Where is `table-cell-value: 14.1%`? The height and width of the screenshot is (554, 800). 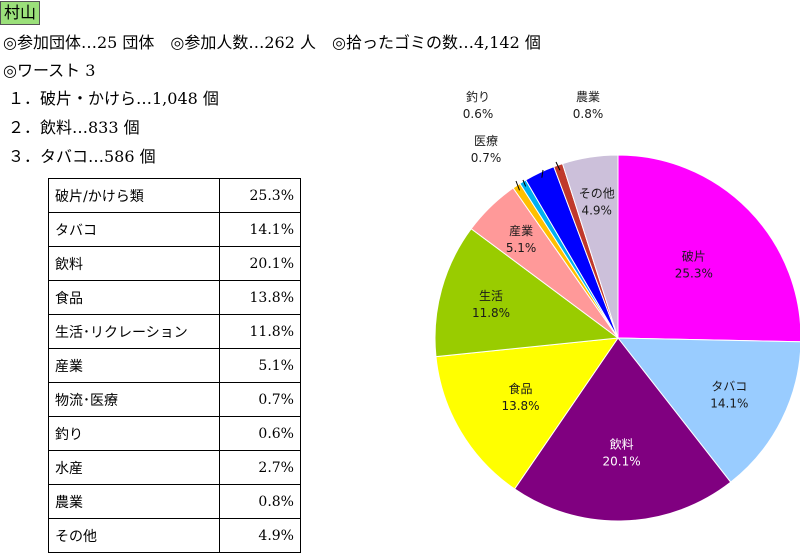
table-cell-value: 14.1% is located at coordinates (260, 229).